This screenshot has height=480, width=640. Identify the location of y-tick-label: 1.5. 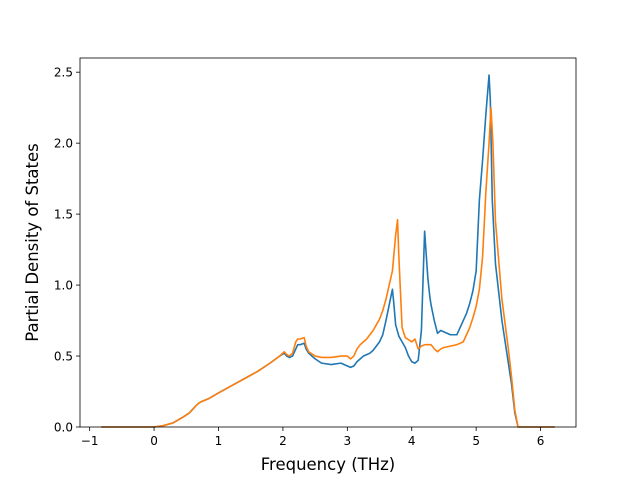
(63, 215).